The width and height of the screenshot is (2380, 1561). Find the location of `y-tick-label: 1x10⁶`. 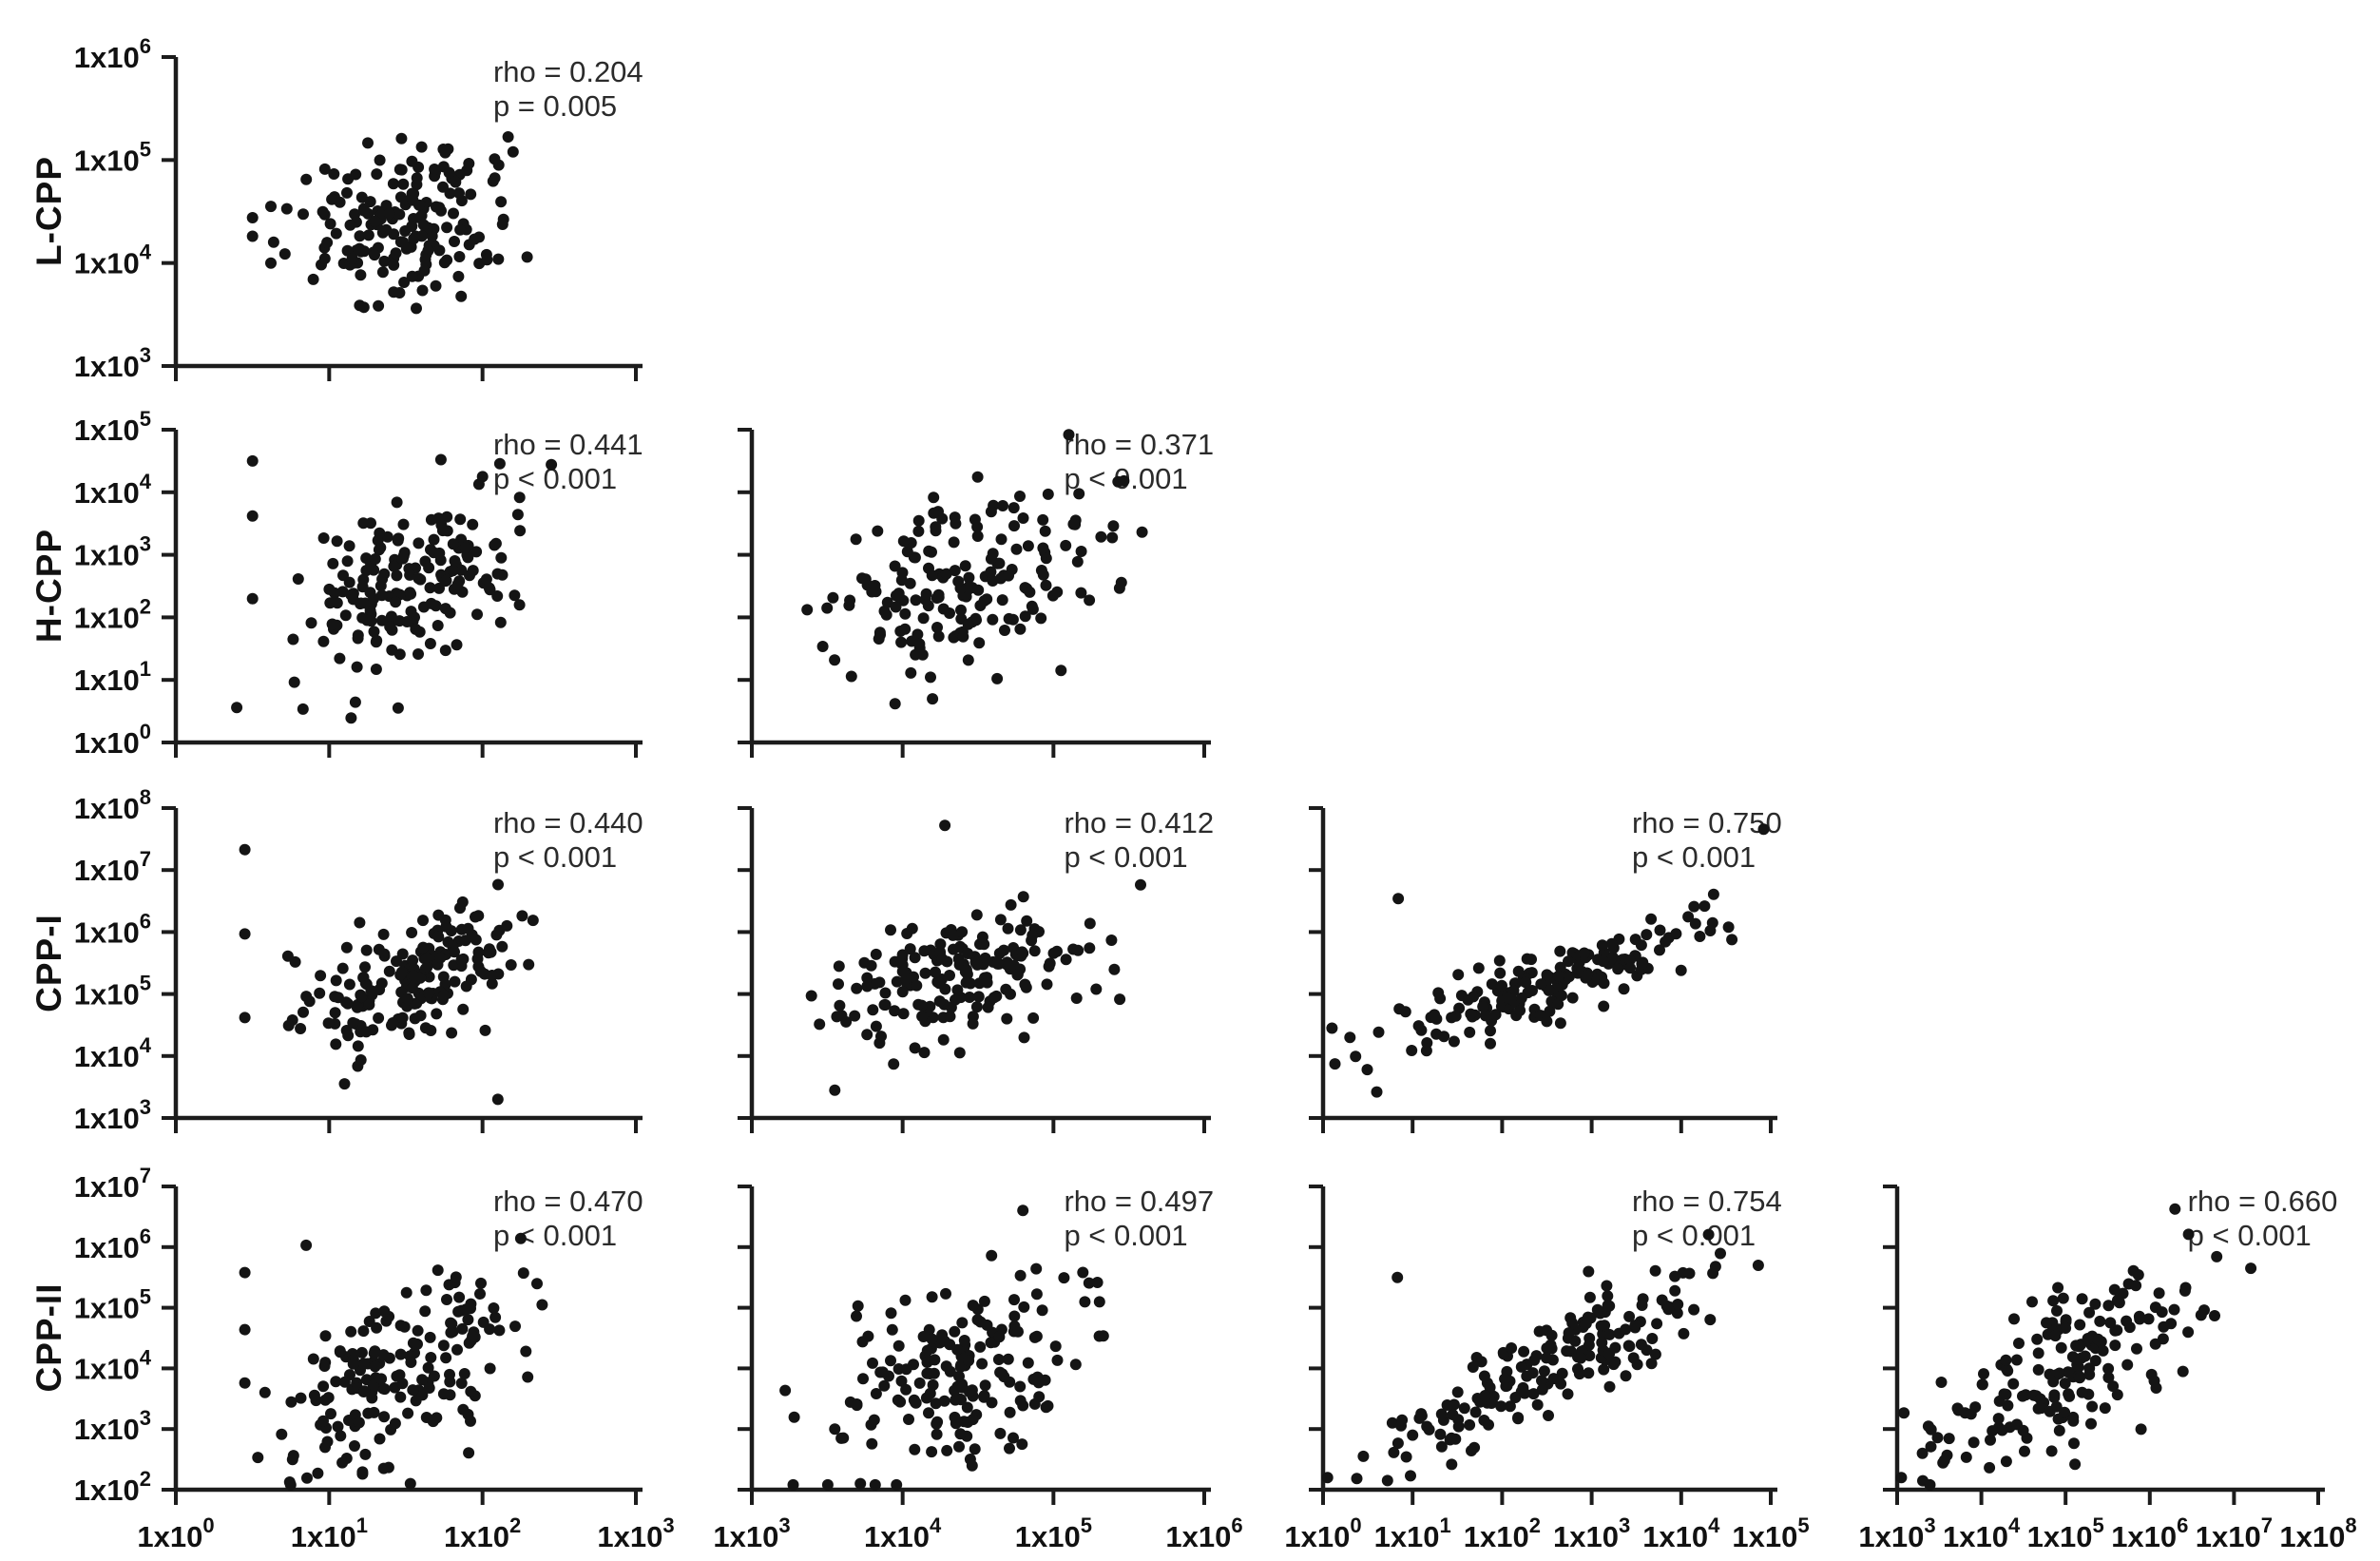

y-tick-label: 1x10⁶ is located at coordinates (112, 1244).